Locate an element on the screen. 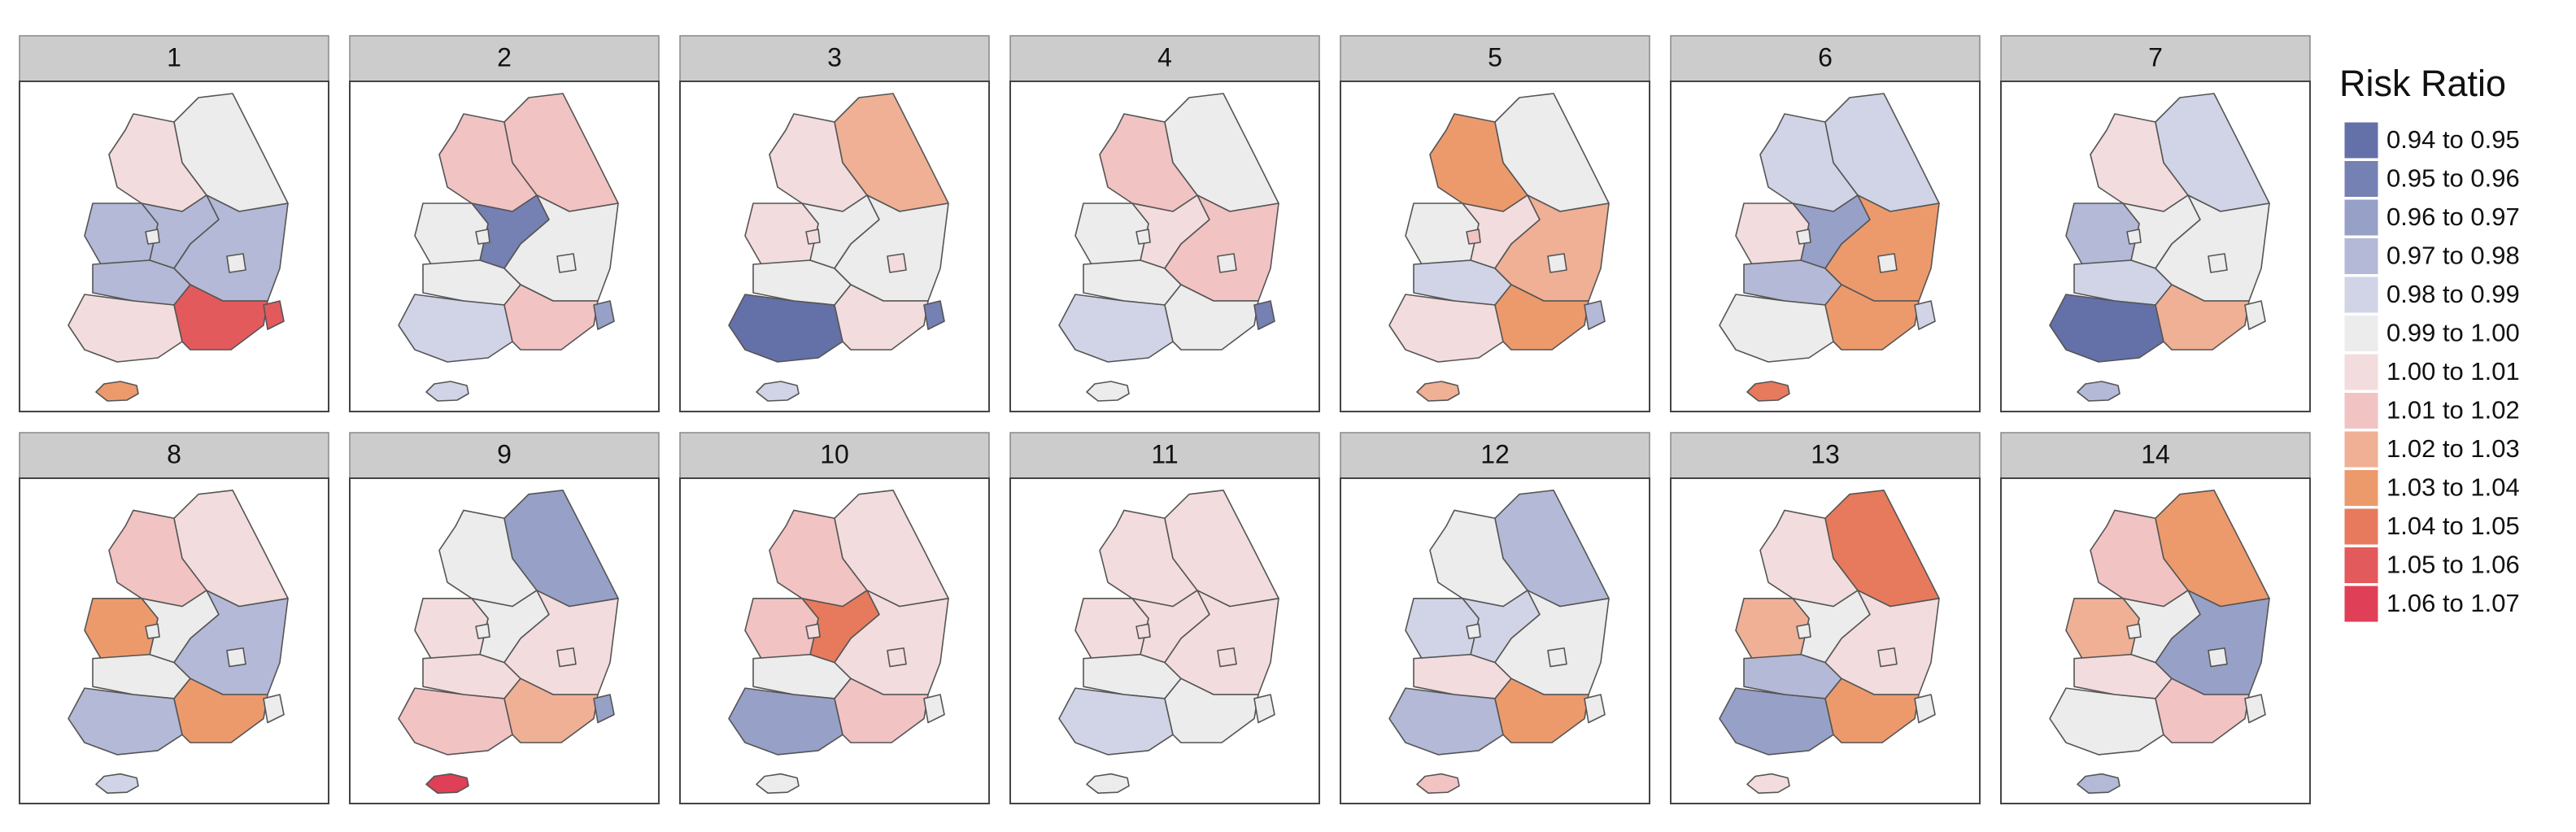  legend-label: 0.97 to 0.98 is located at coordinates (2453, 256).